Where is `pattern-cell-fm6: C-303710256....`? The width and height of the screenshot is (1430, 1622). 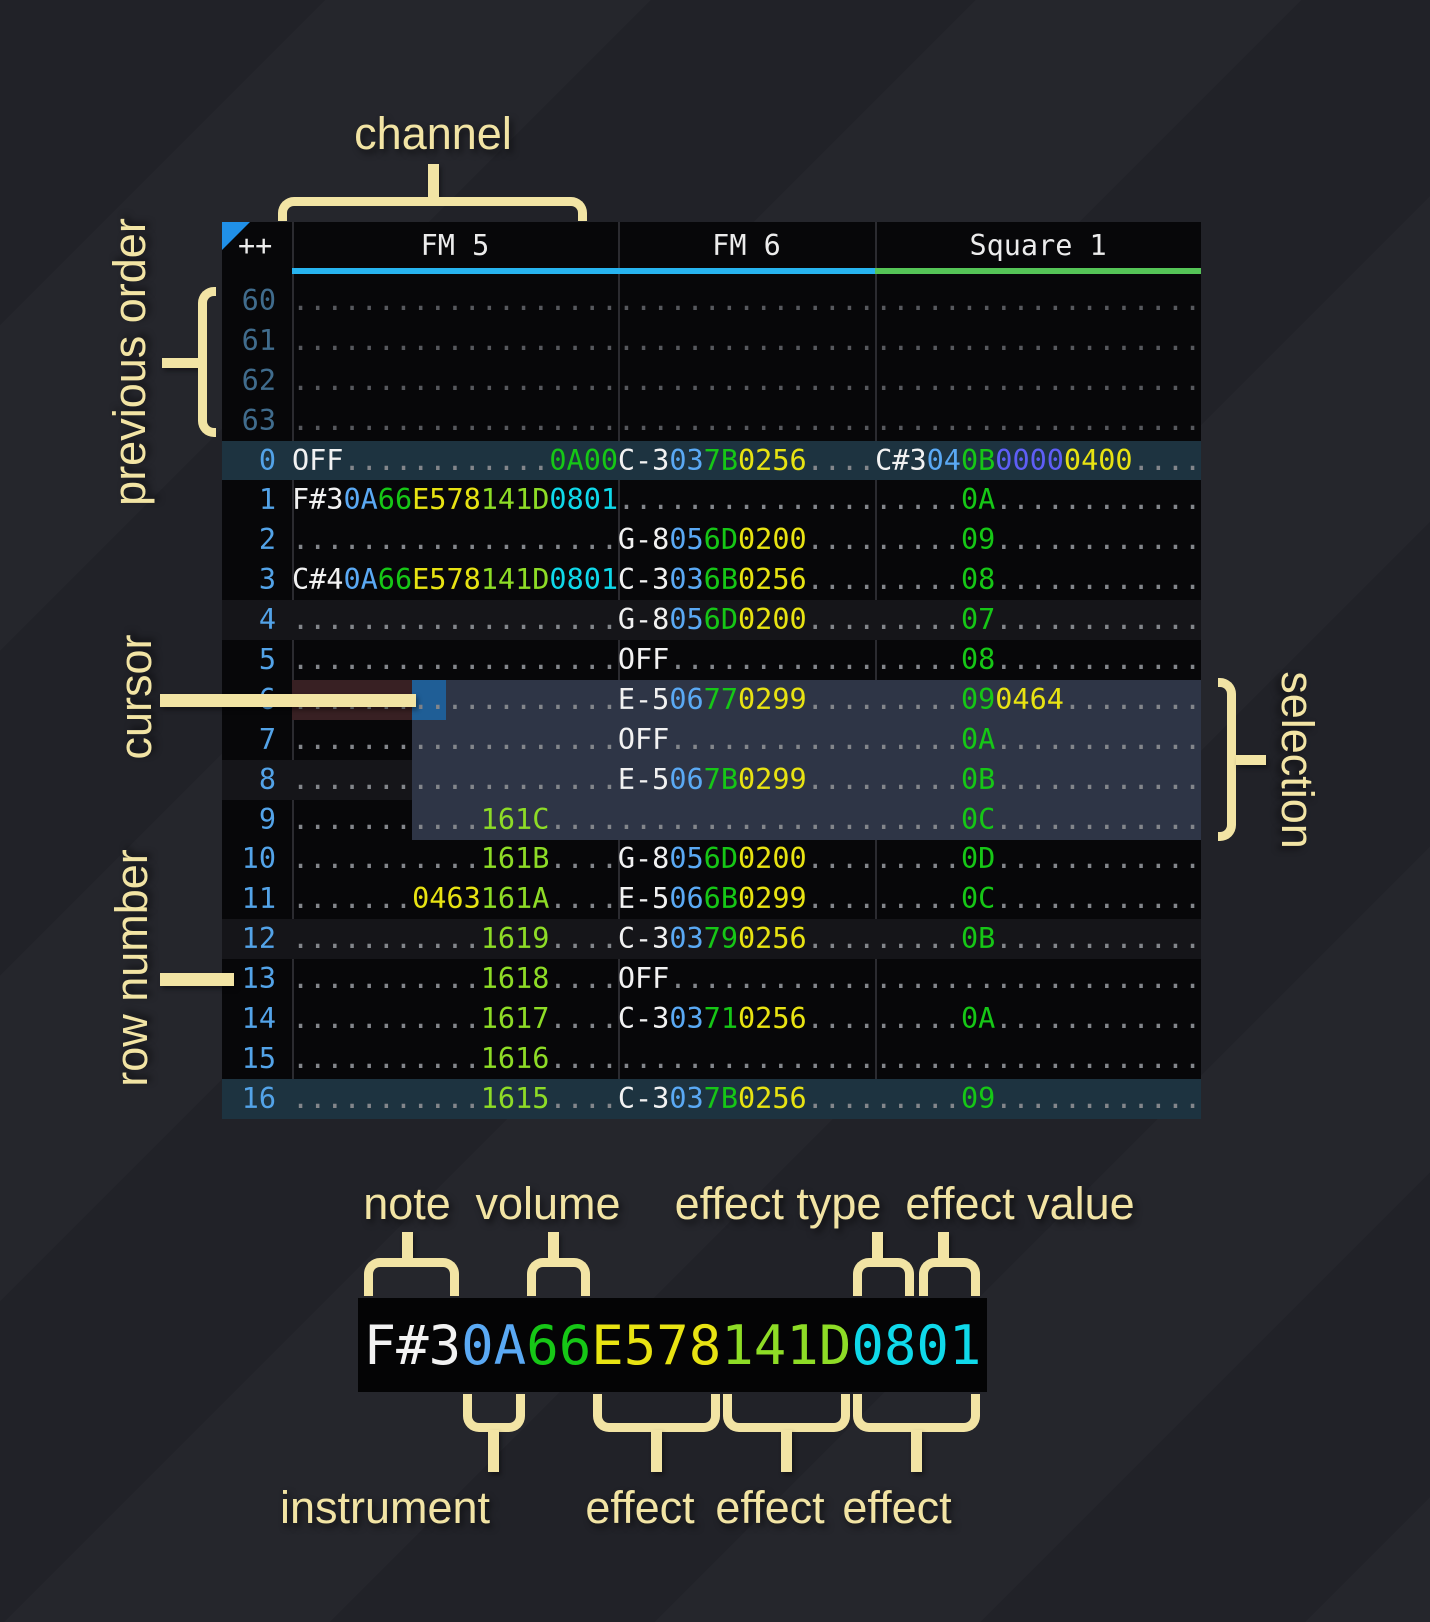
pattern-cell-fm6: C-303710256.... is located at coordinates (746, 1019).